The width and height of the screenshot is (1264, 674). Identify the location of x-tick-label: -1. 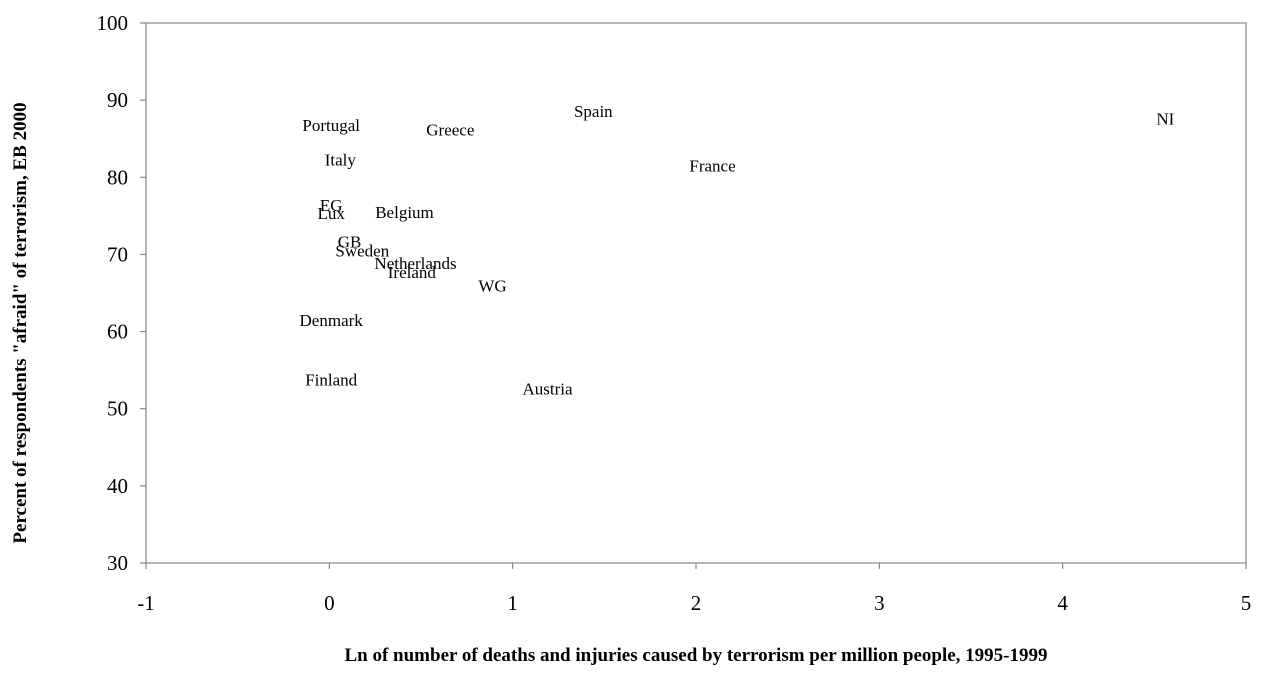
(146, 603).